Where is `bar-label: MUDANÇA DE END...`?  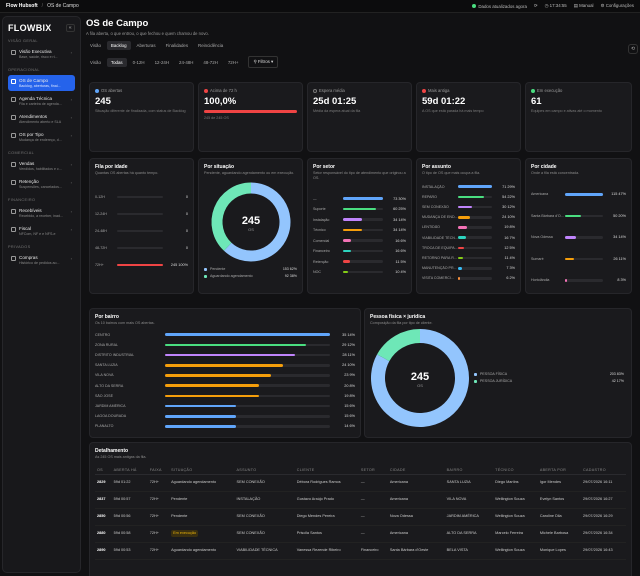
bar-label: MUDANÇA DE END... is located at coordinates (440, 217).